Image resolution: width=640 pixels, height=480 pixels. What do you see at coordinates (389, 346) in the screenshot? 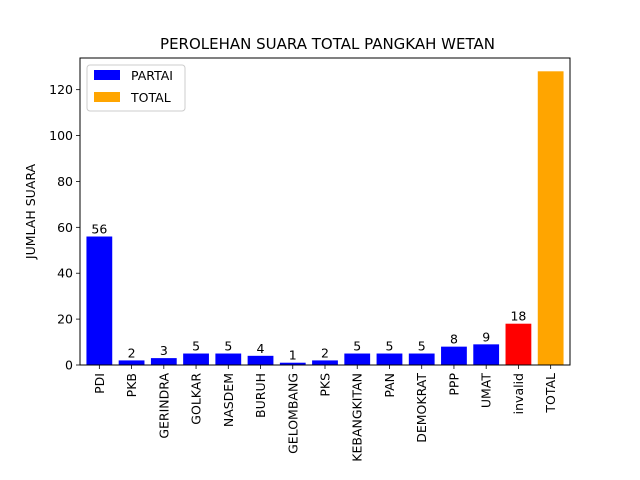
I see `bar-value-label-pan: 5` at bounding box center [389, 346].